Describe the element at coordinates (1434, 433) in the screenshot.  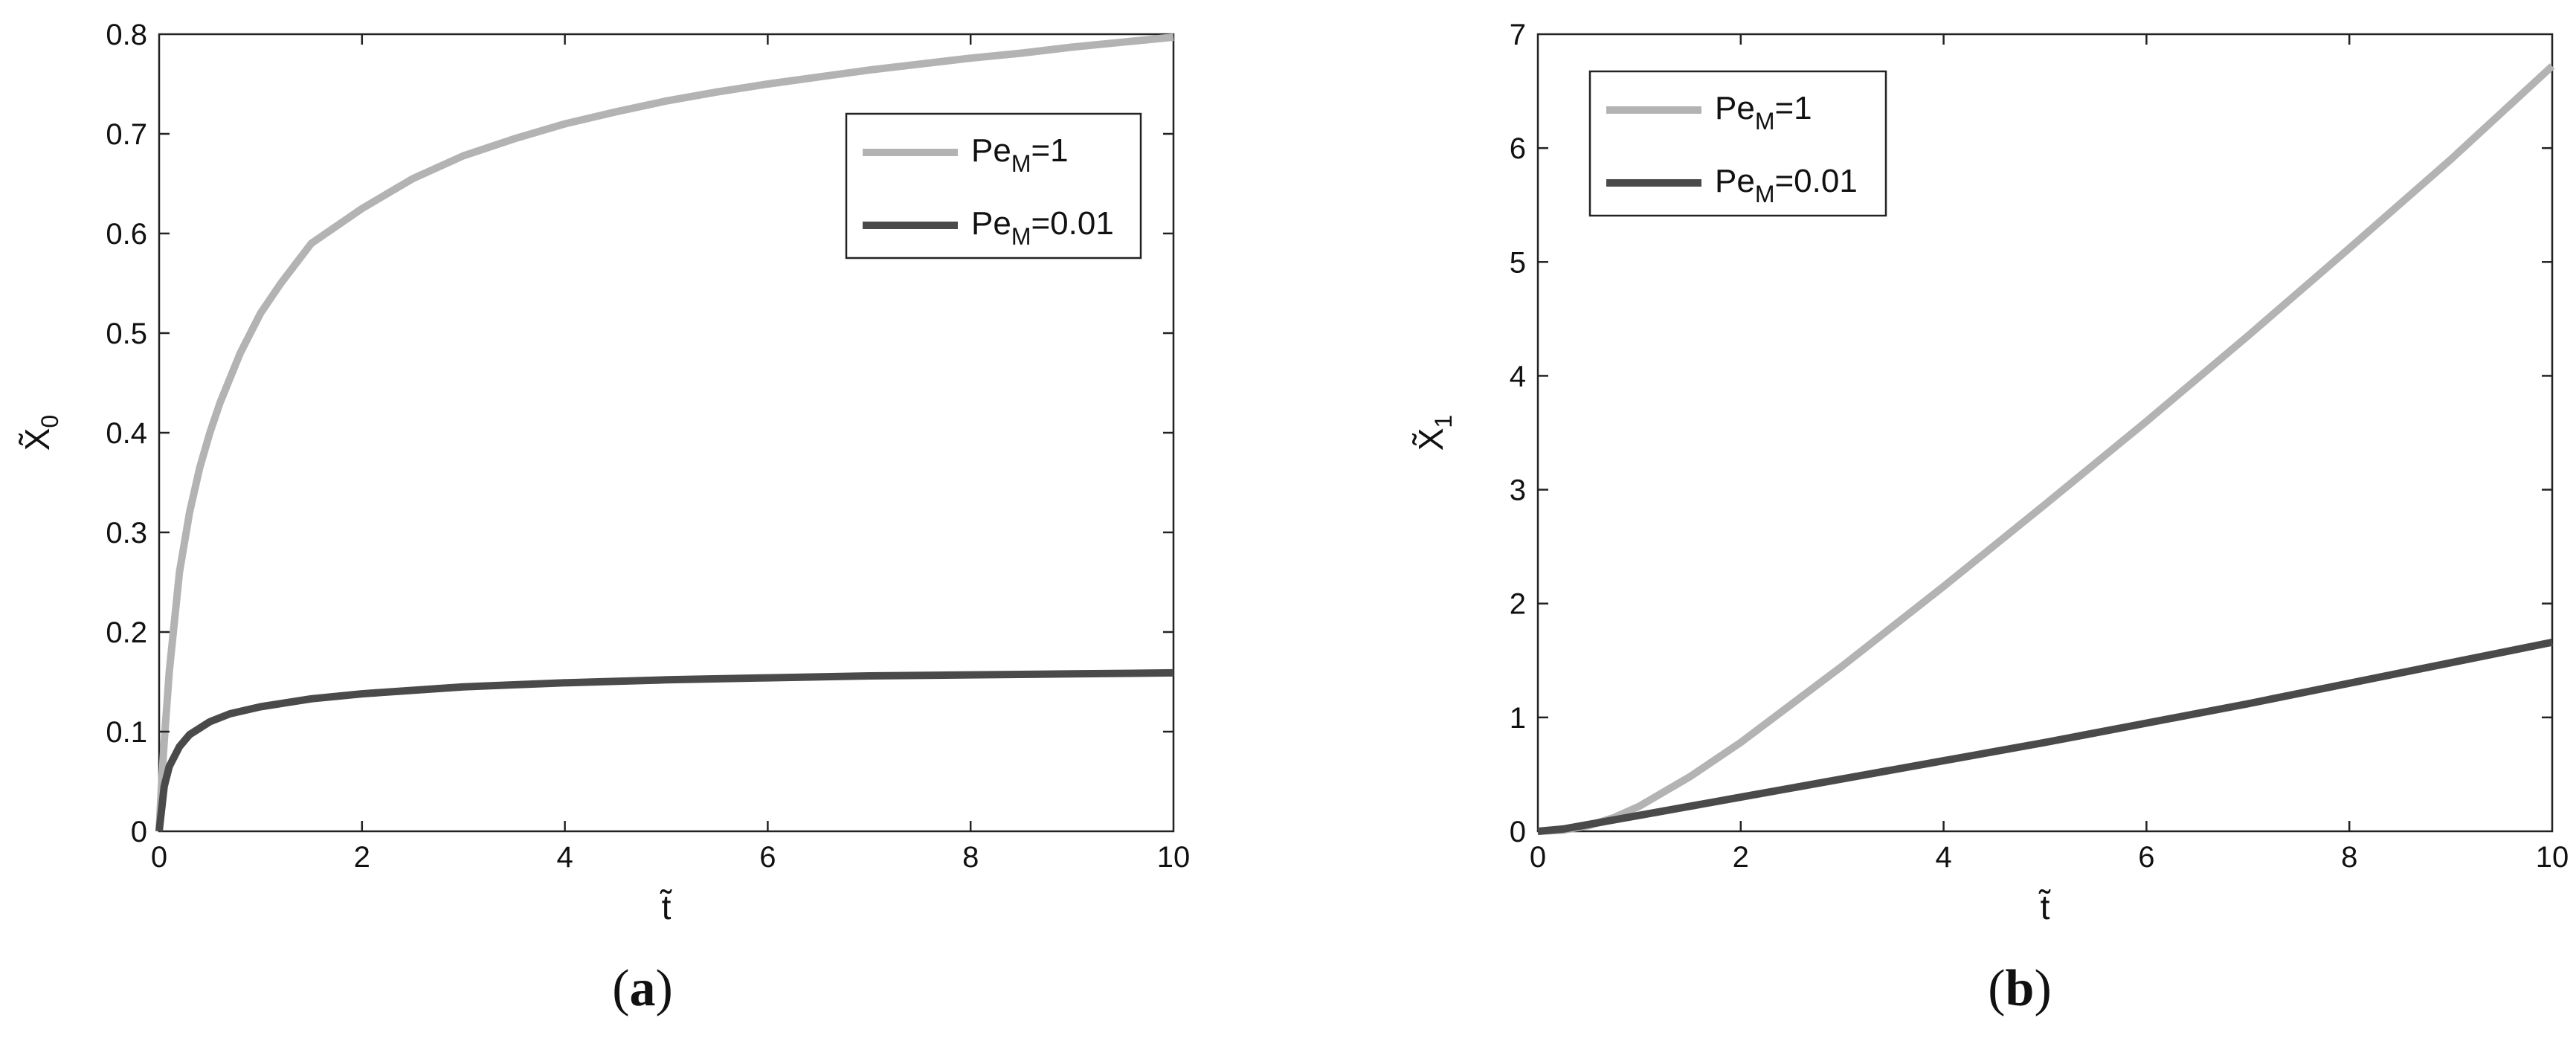
I see `y-axis-label: X̃1` at that location.